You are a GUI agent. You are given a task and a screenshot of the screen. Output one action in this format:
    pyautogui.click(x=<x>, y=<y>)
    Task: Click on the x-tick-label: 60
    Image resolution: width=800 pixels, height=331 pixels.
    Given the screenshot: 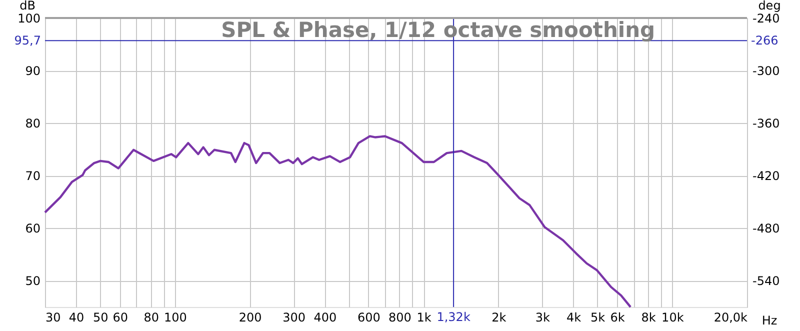 What is the action you would take?
    pyautogui.click(x=120, y=317)
    